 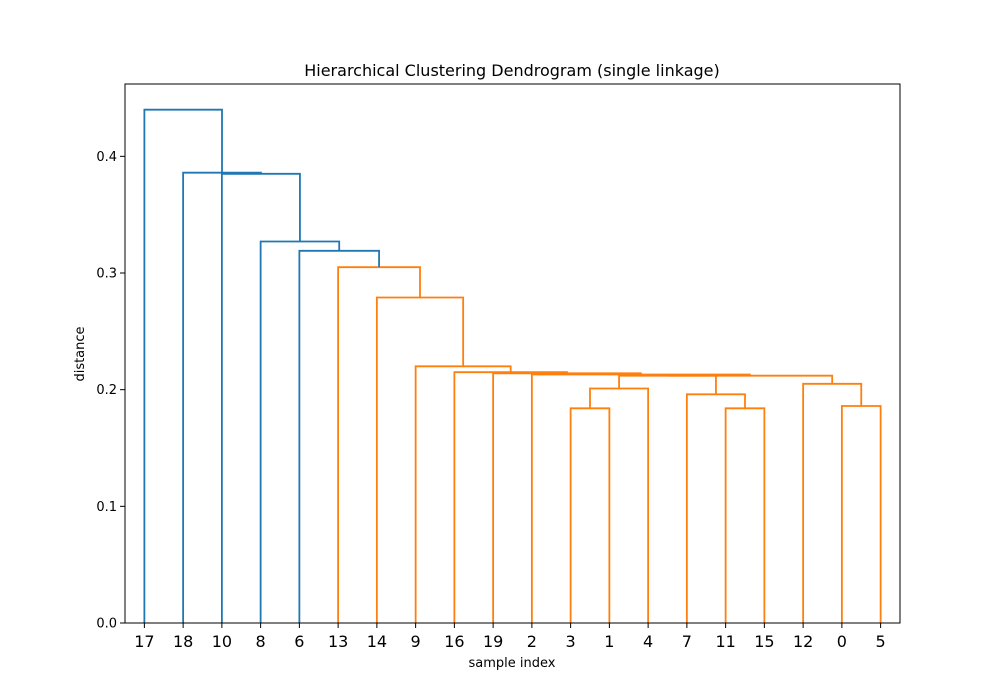 What do you see at coordinates (454, 641) in the screenshot?
I see `leaf-label-16: 16` at bounding box center [454, 641].